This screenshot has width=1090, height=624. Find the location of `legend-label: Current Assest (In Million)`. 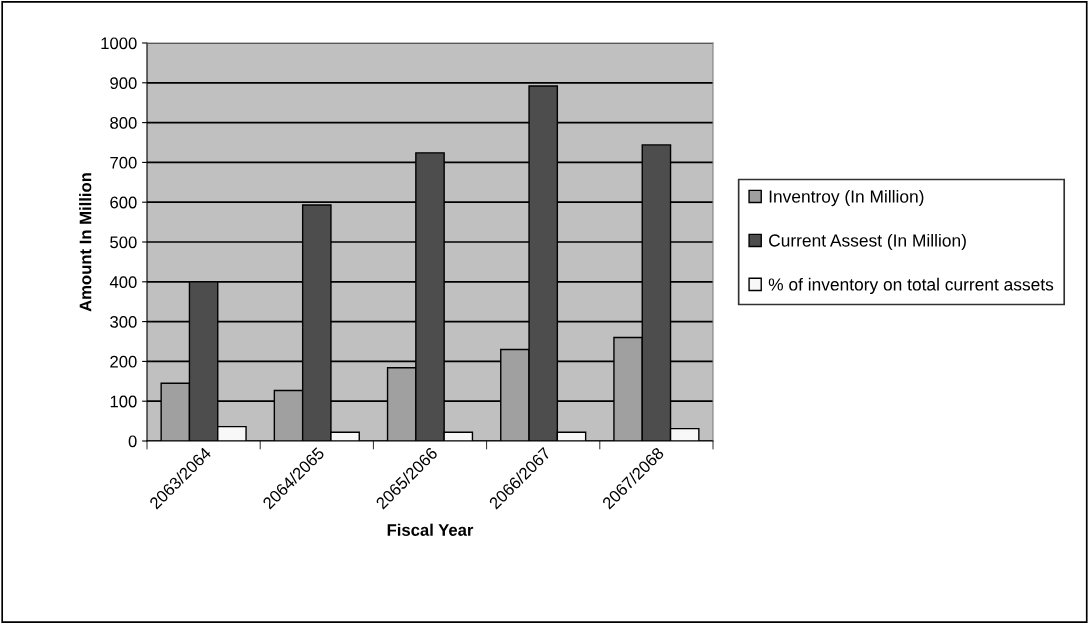

legend-label: Current Assest (In Million) is located at coordinates (867, 242).